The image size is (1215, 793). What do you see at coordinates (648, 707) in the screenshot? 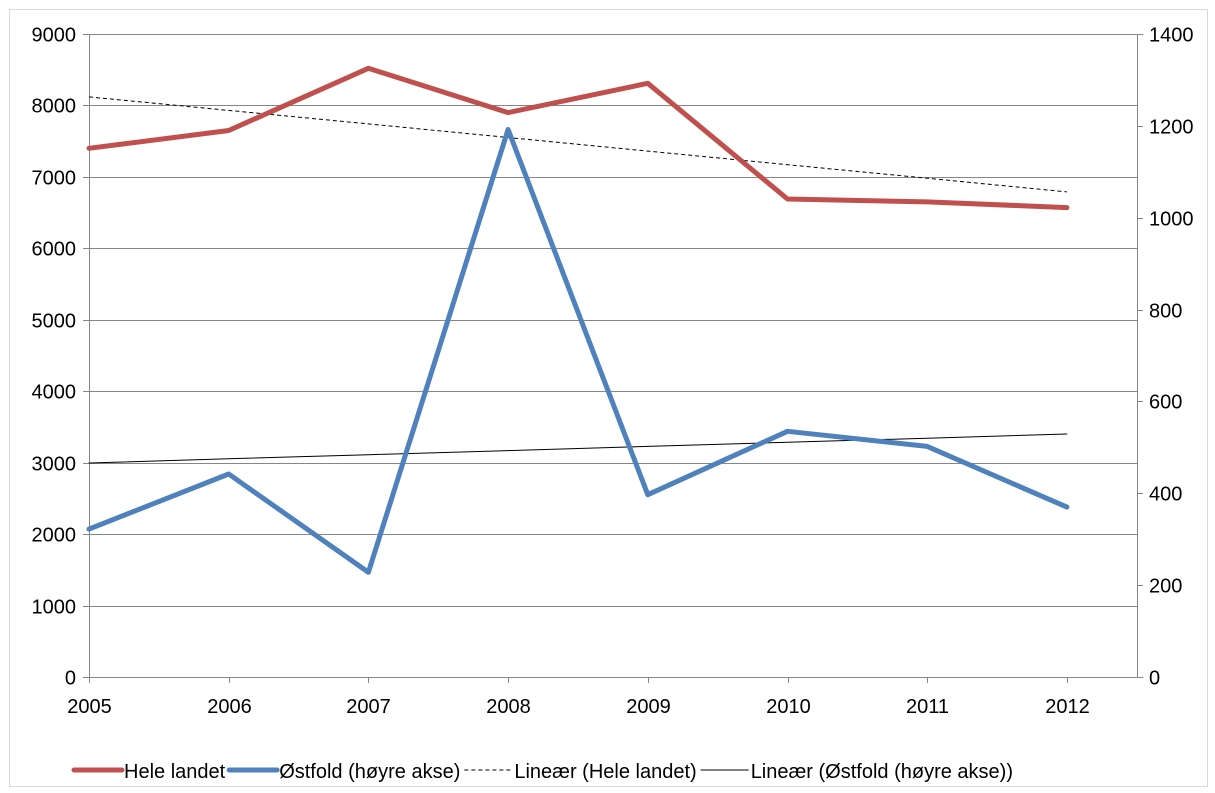
I see `x-tick-label: 2009` at bounding box center [648, 707].